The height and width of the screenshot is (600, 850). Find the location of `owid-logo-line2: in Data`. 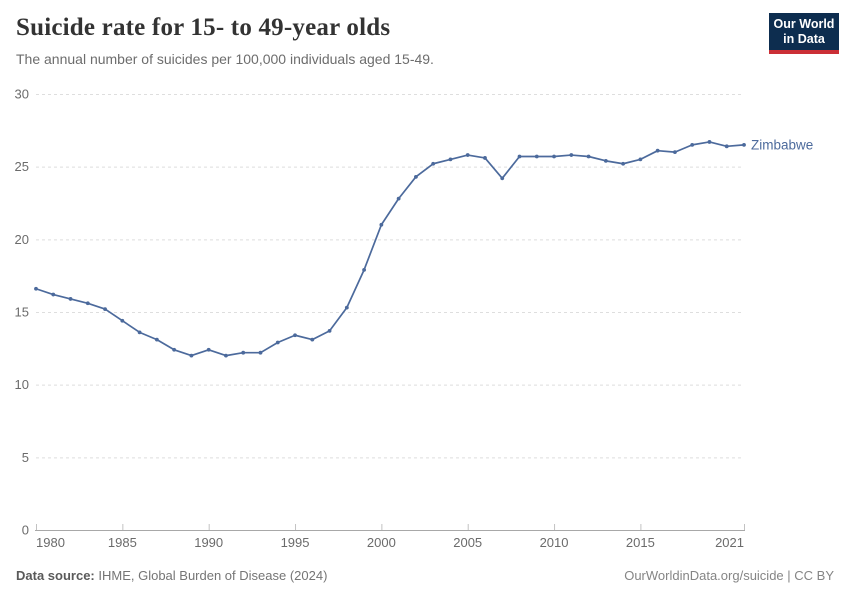

owid-logo-line2: in Data is located at coordinates (804, 39).